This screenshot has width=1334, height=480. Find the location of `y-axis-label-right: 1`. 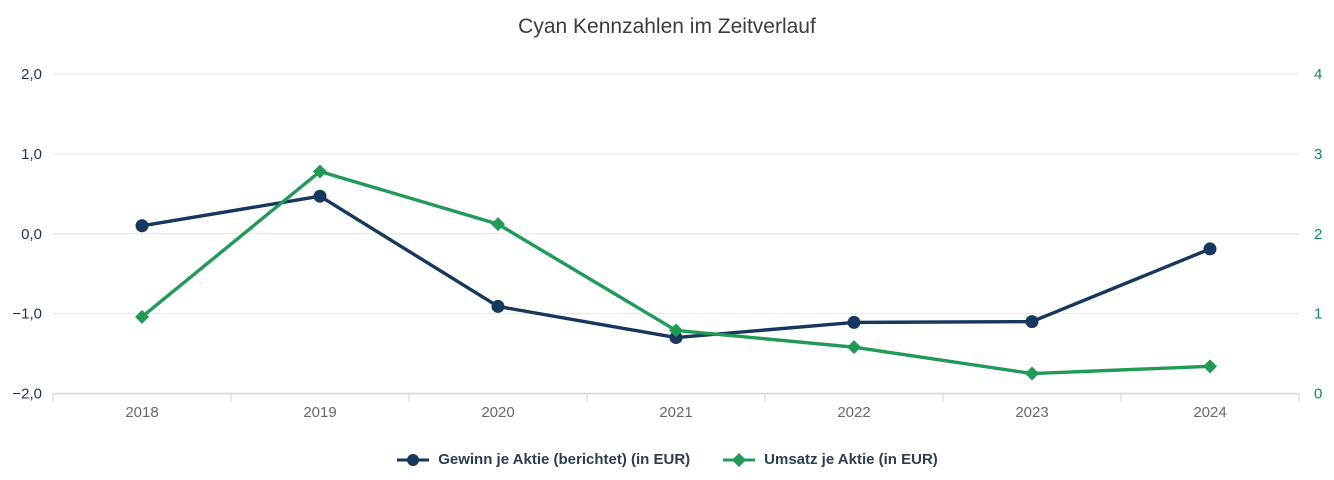

y-axis-label-right: 1 is located at coordinates (1318, 314).